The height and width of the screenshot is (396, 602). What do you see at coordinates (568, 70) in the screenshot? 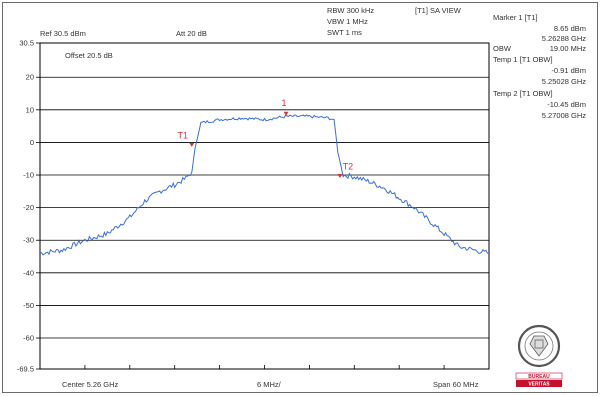
I see `temp1-level: -0.91 dBm` at bounding box center [568, 70].